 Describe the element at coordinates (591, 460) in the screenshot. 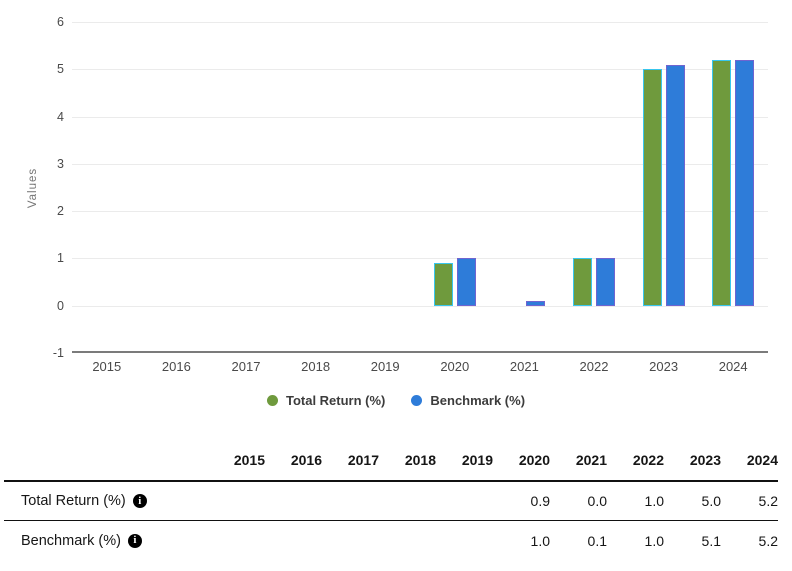

I see `table-header-year: 2021` at that location.